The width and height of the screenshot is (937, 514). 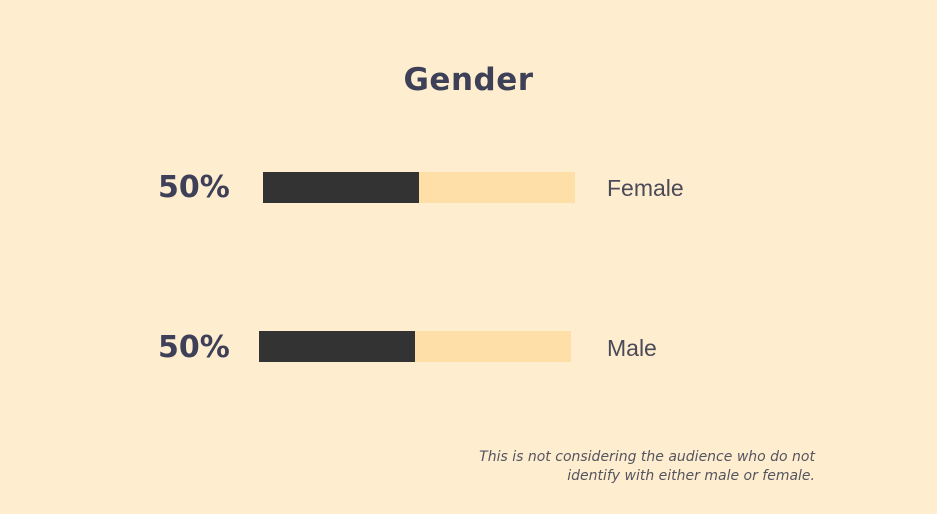 What do you see at coordinates (194, 347) in the screenshot?
I see `value-label-male: 50%` at bounding box center [194, 347].